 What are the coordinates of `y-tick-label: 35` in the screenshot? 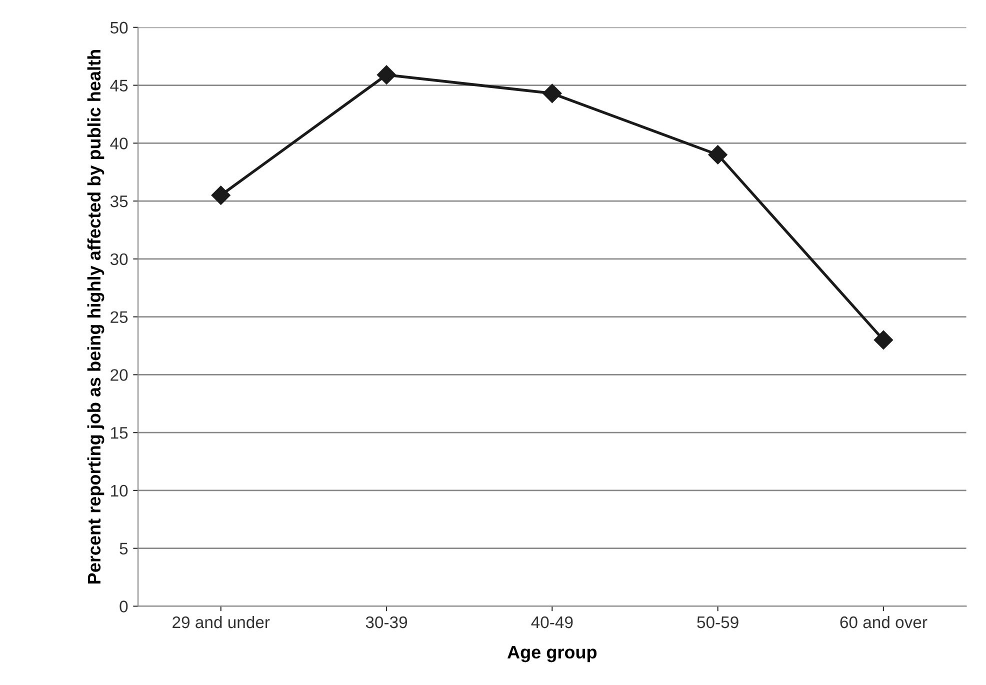 It's located at (119, 201).